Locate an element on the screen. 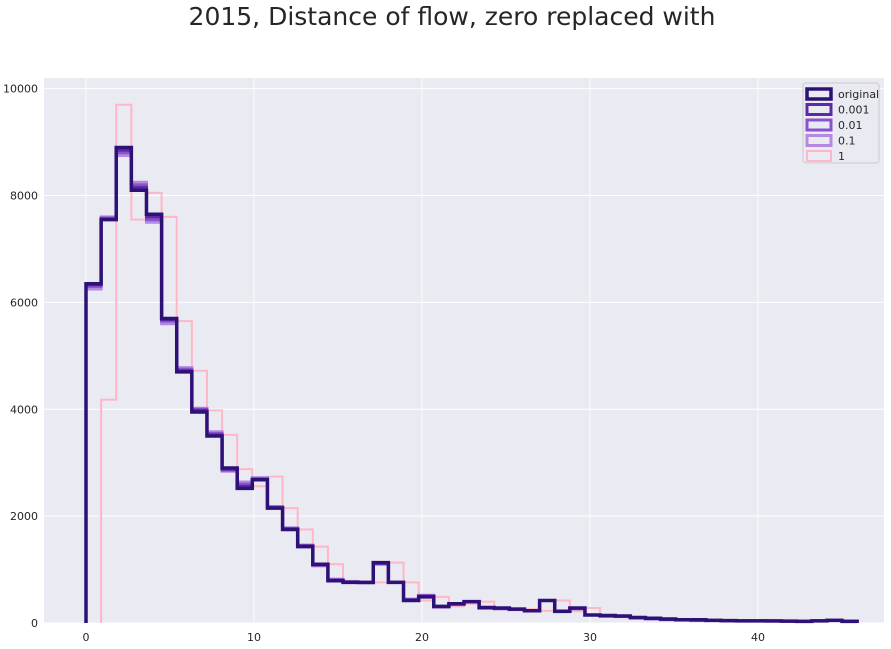 This screenshot has height=649, width=891. legend-swatch-0.001 is located at coordinates (819, 109).